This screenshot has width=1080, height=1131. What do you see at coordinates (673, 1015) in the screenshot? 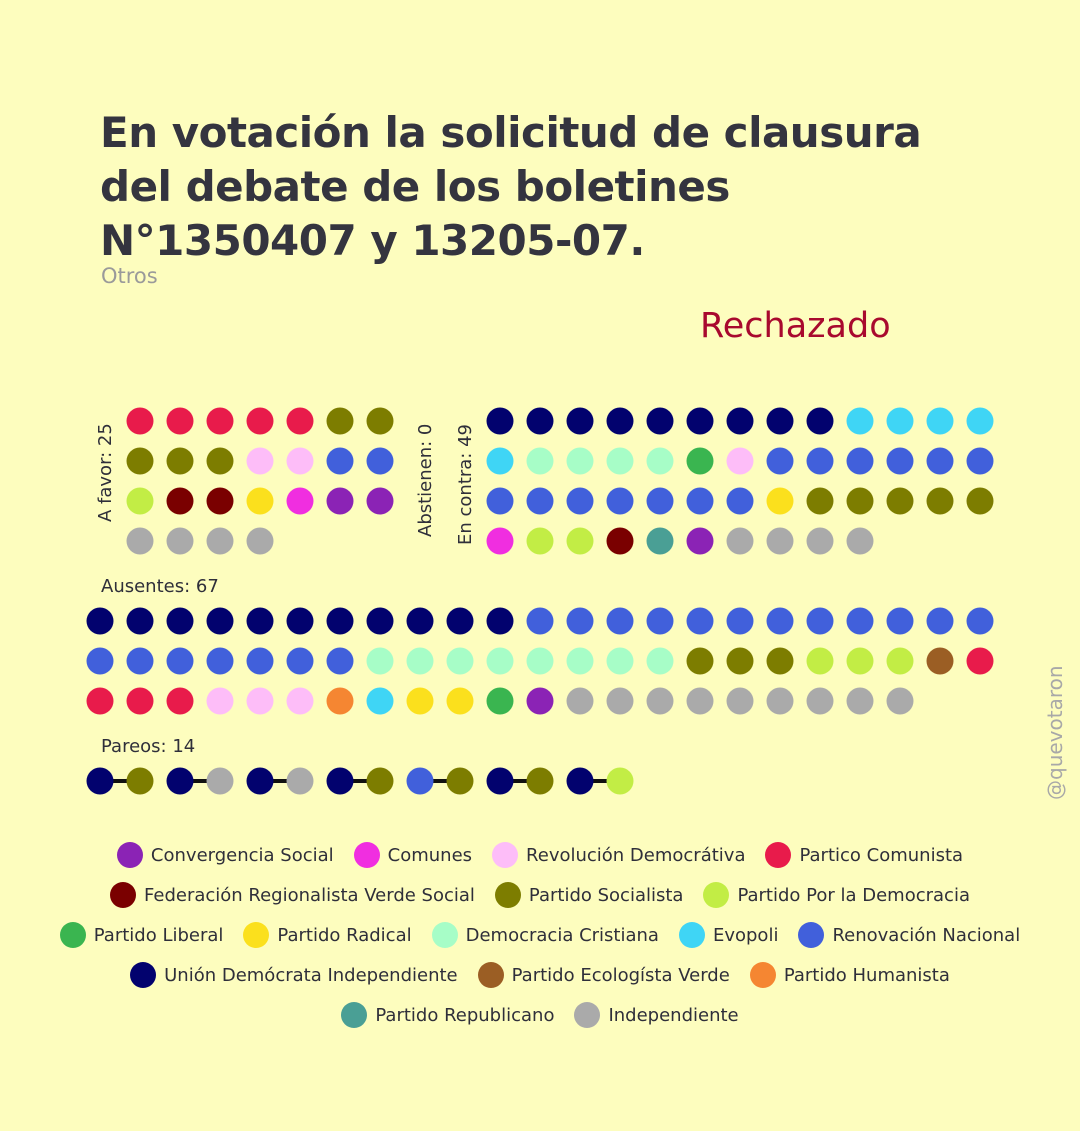
I see `legend-label: Independiente` at bounding box center [673, 1015].